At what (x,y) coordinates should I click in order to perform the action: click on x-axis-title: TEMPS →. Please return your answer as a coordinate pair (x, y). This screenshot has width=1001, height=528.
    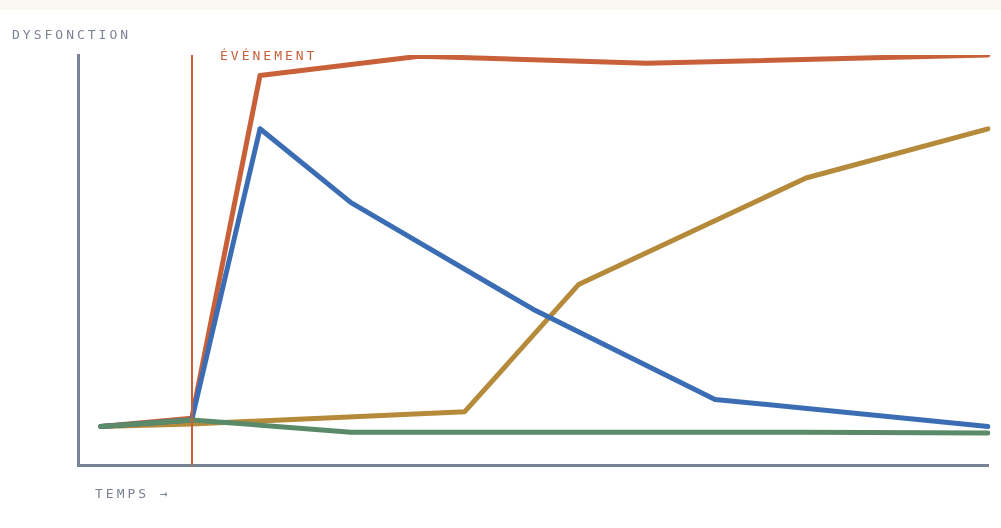
    Looking at the image, I should click on (133, 494).